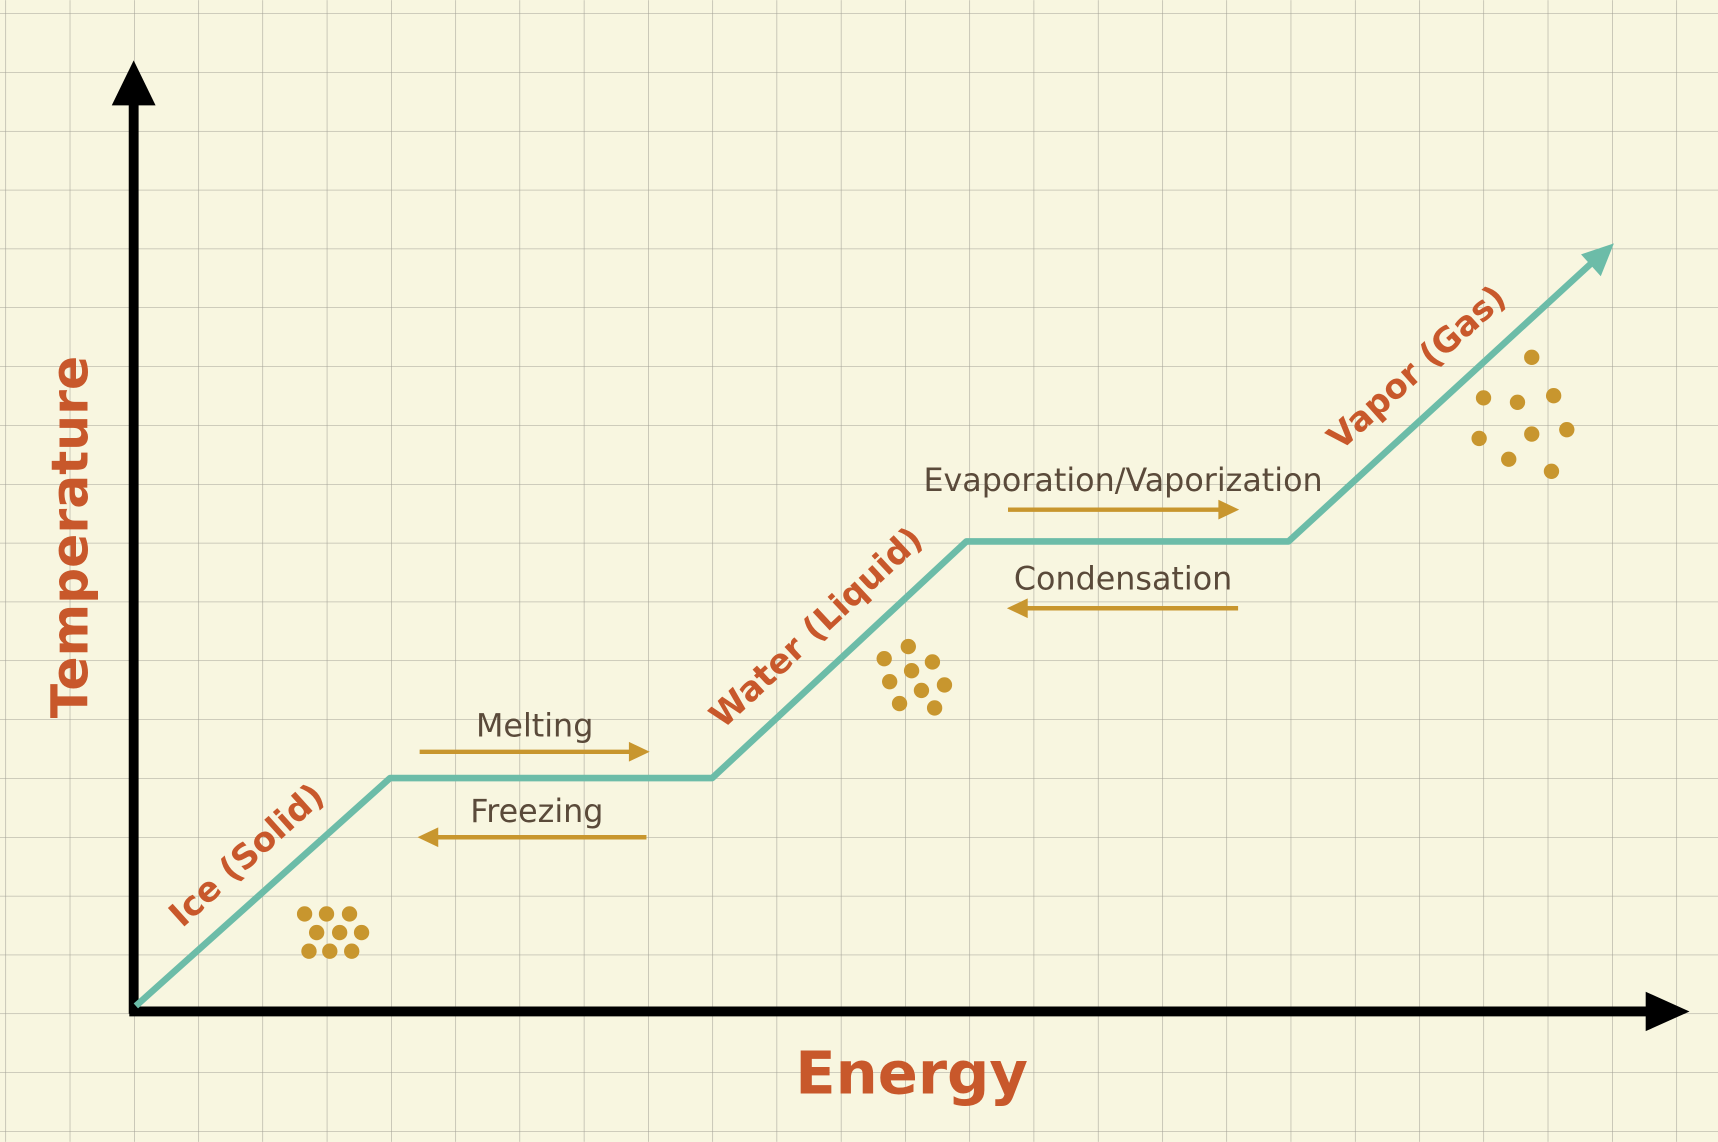  What do you see at coordinates (1667, 1011) in the screenshot?
I see `x-axis-arrow` at bounding box center [1667, 1011].